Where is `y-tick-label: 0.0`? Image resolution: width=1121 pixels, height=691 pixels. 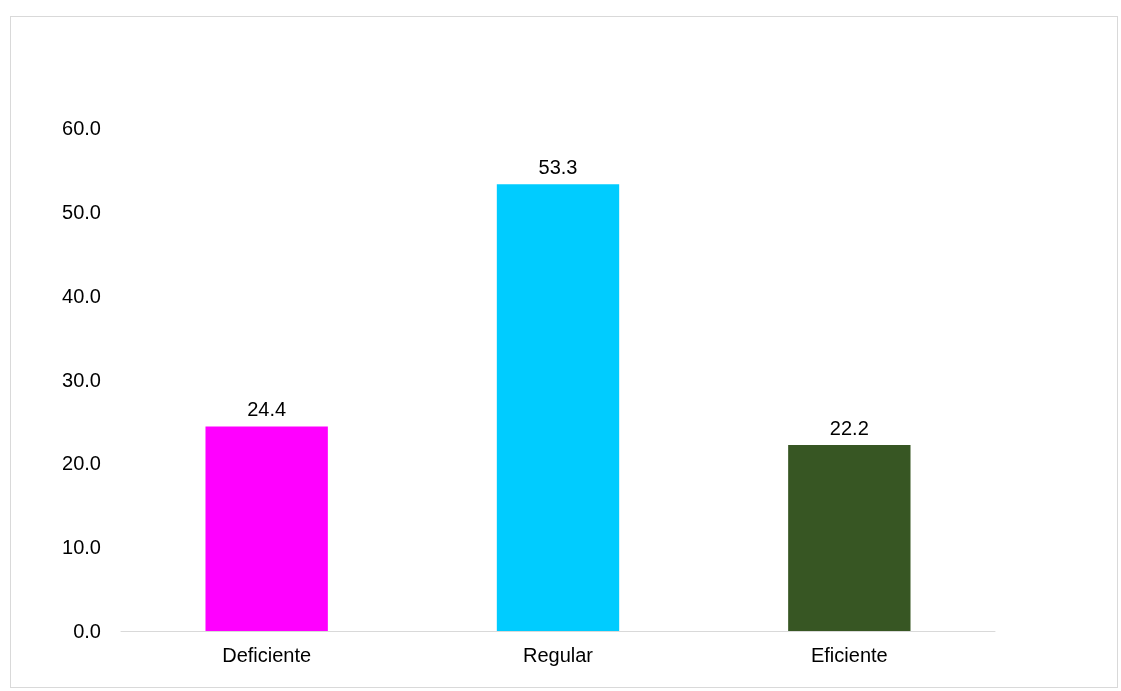
y-tick-label: 0.0 is located at coordinates (87, 631).